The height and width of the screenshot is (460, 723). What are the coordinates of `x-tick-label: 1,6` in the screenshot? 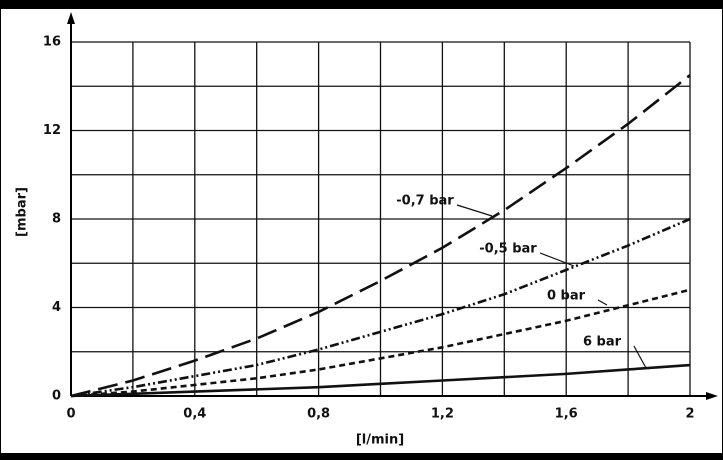 It's located at (566, 414).